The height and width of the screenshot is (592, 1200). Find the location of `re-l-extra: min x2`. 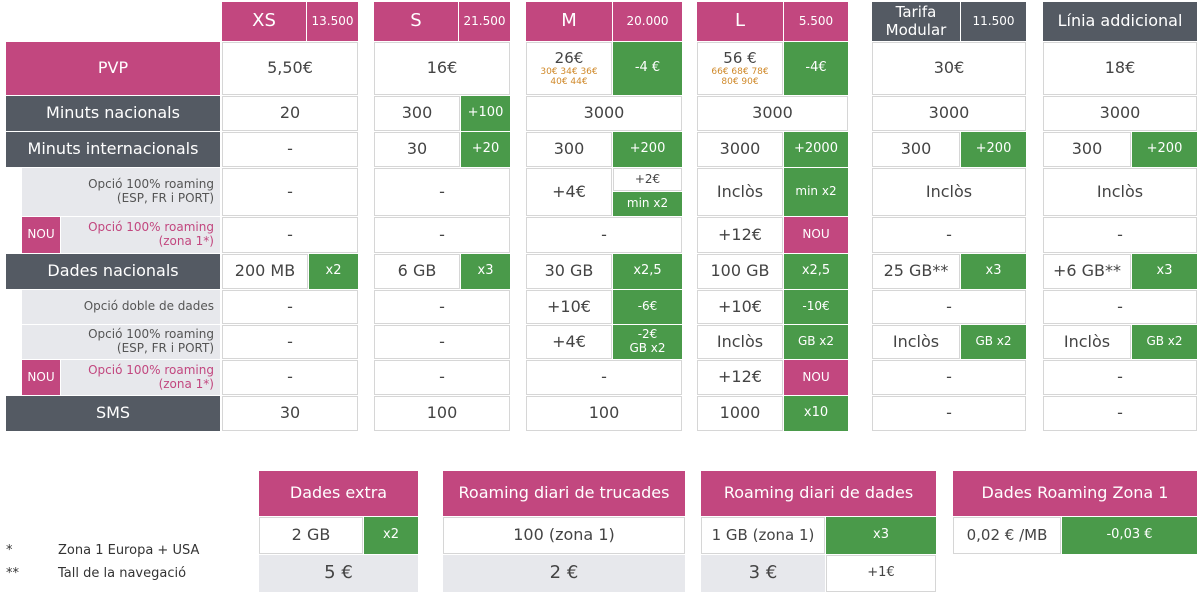

re-l-extra: min x2 is located at coordinates (816, 192).